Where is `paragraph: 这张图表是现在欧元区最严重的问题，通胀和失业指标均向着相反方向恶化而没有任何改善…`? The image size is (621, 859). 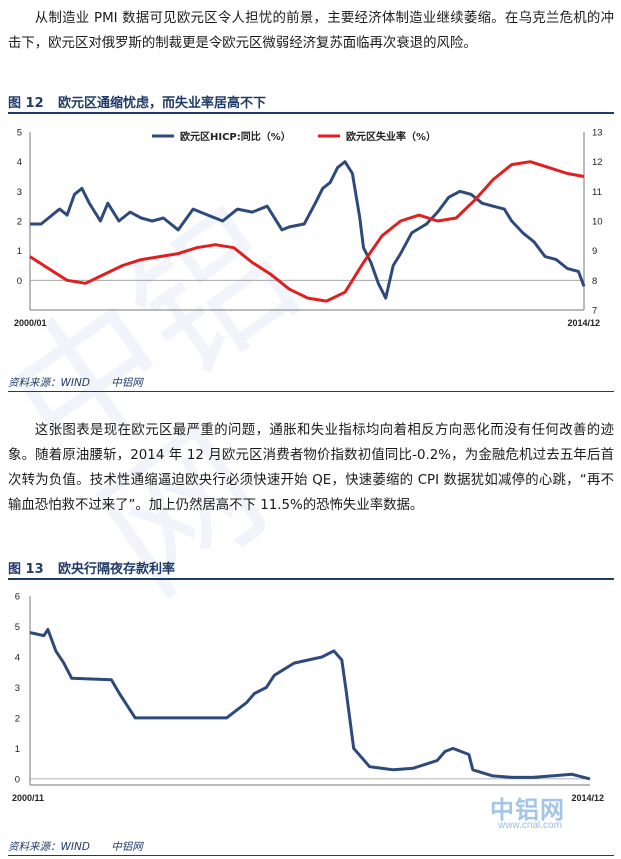 paragraph: 这张图表是现在欧元区最严重的问题，通胀和失业指标均向着相反方向恶化而没有任何改善… is located at coordinates (311, 468).